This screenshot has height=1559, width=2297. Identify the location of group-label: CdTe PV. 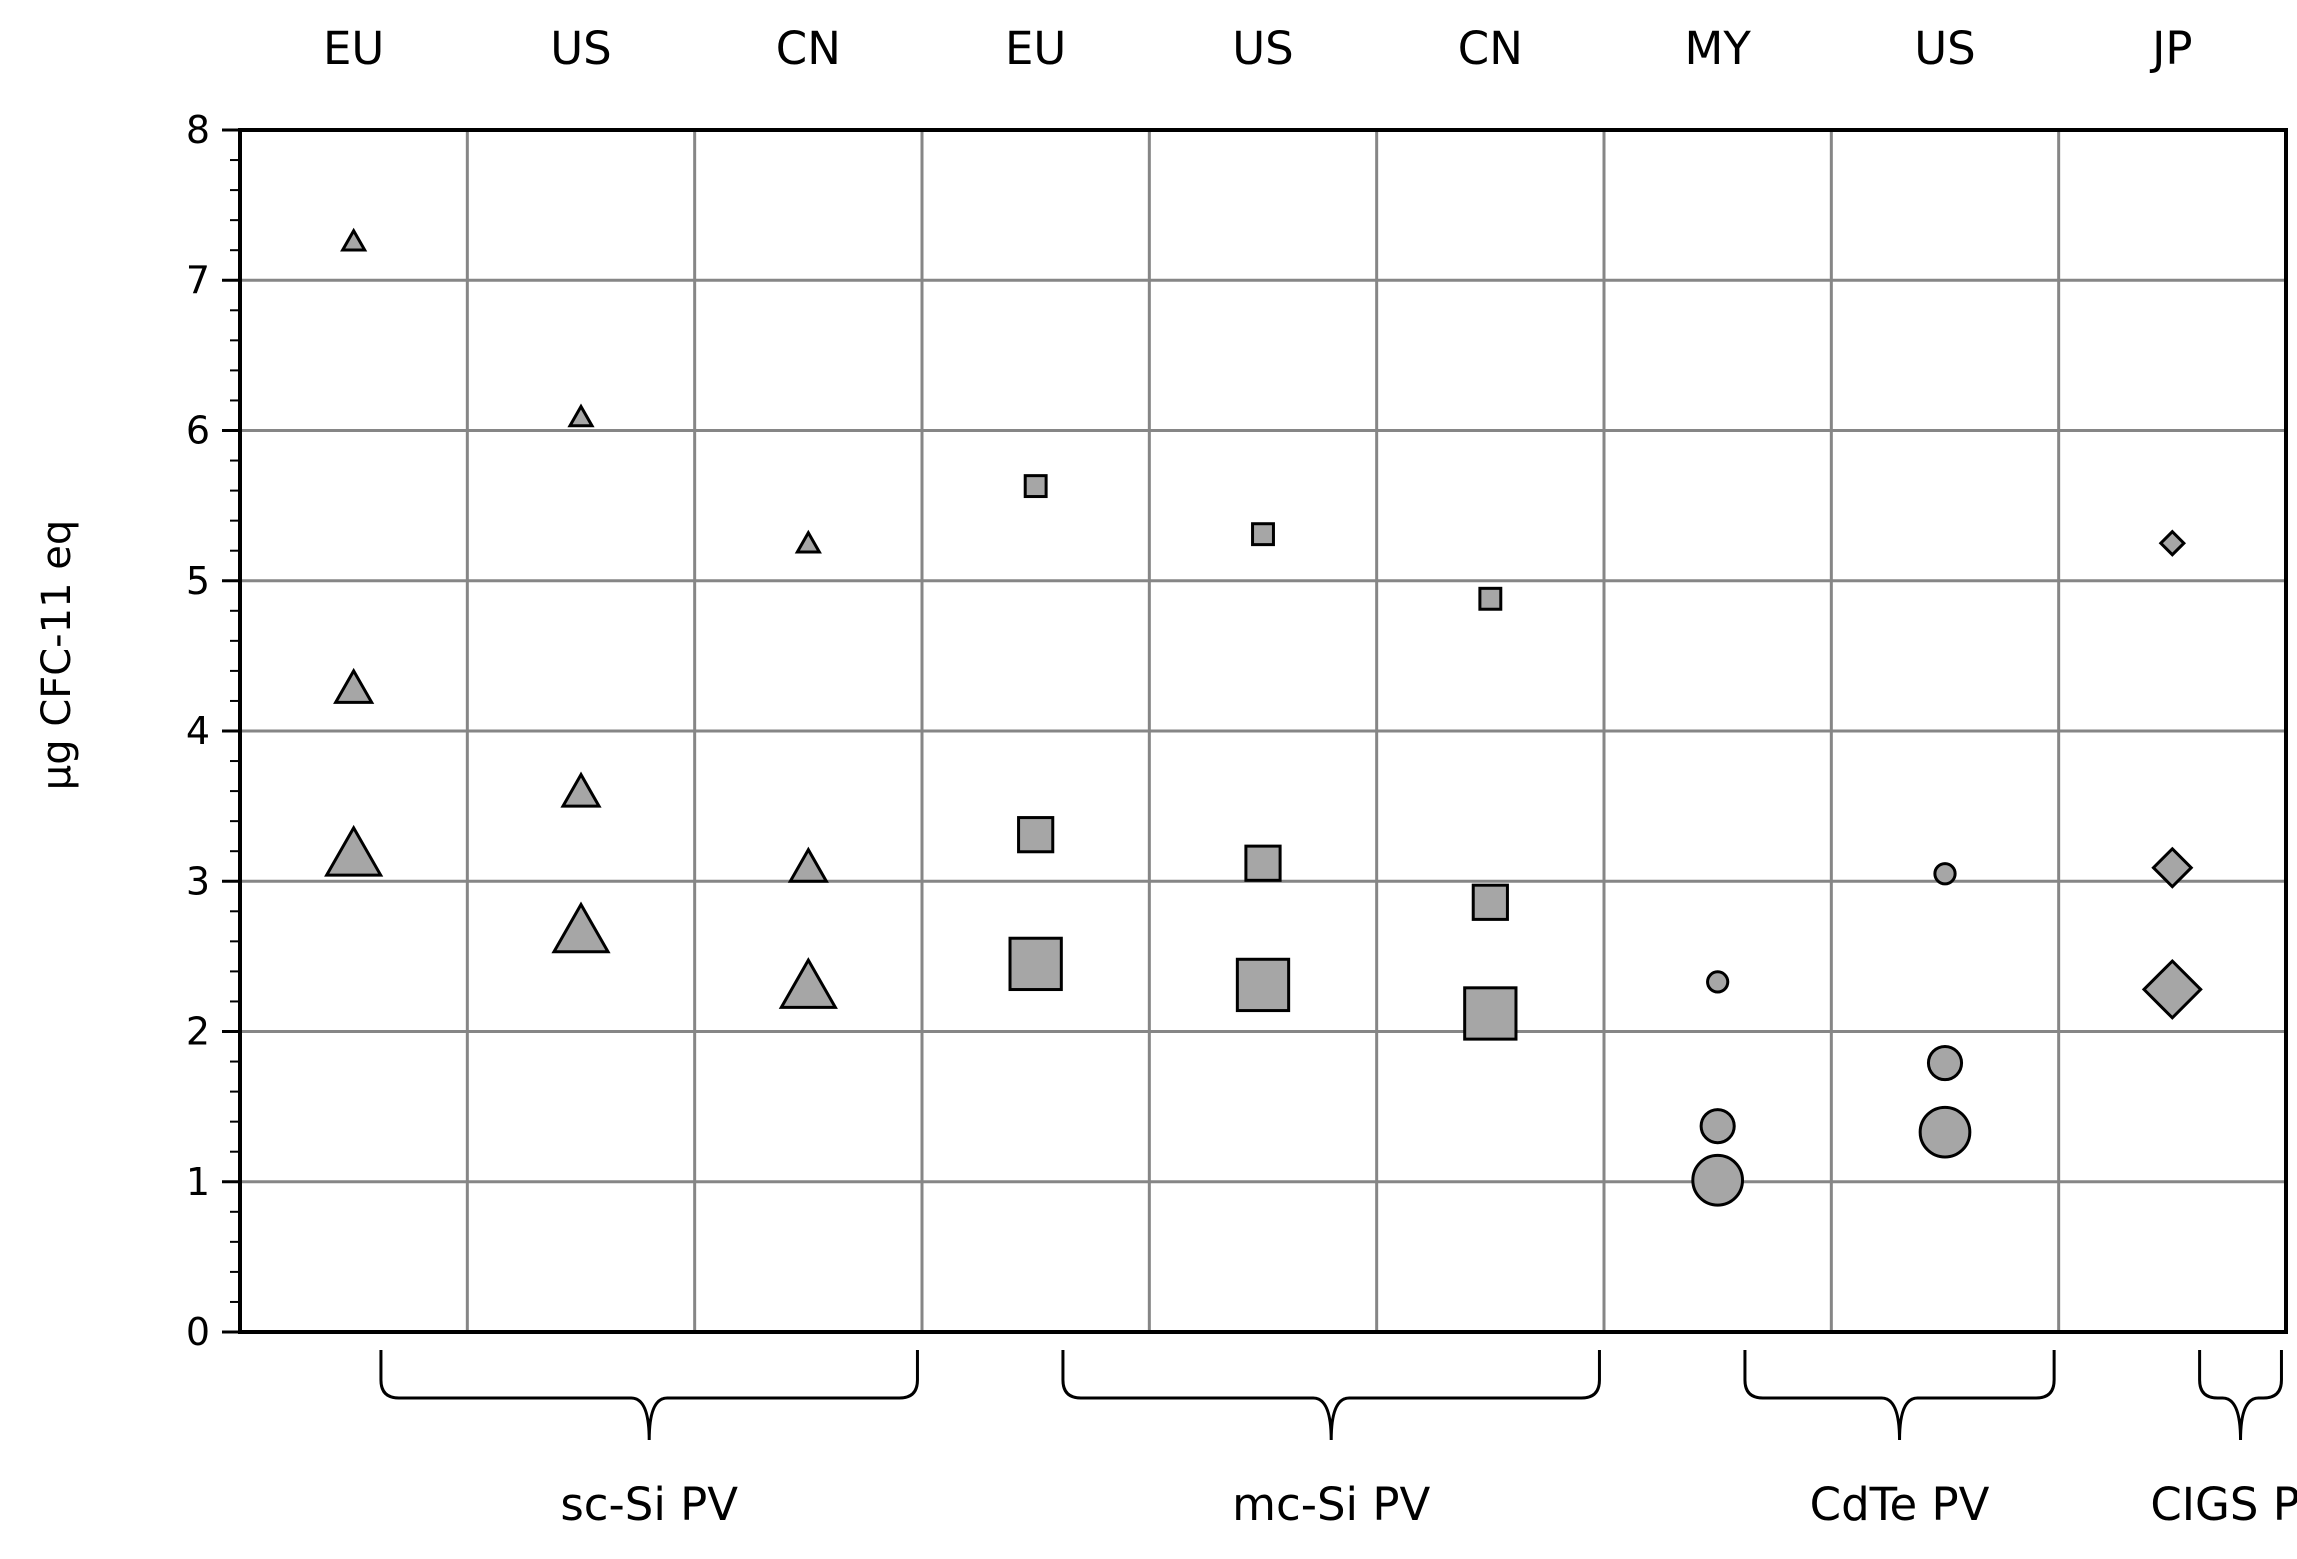
(1900, 1504).